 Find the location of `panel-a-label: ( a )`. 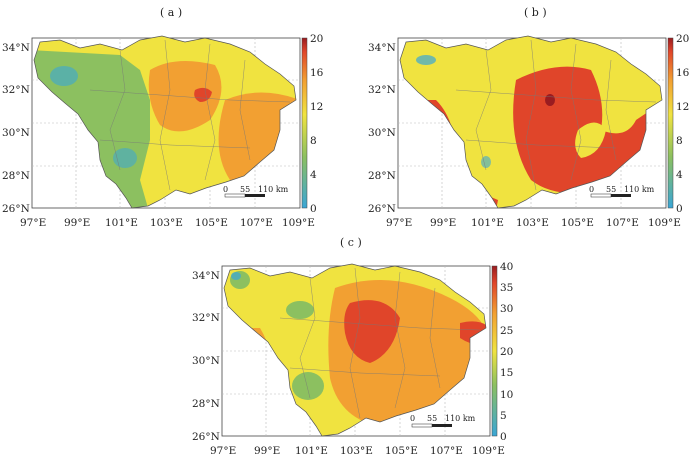

panel-a-label: ( a ) is located at coordinates (171, 12).